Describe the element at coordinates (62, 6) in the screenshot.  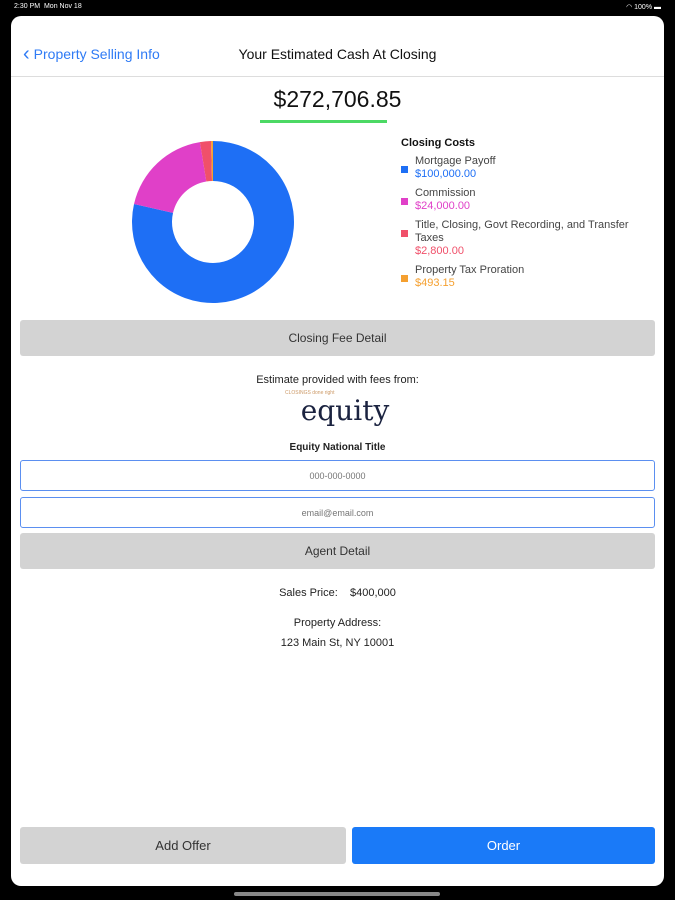
I see `status-date: Mon Nov 18` at that location.